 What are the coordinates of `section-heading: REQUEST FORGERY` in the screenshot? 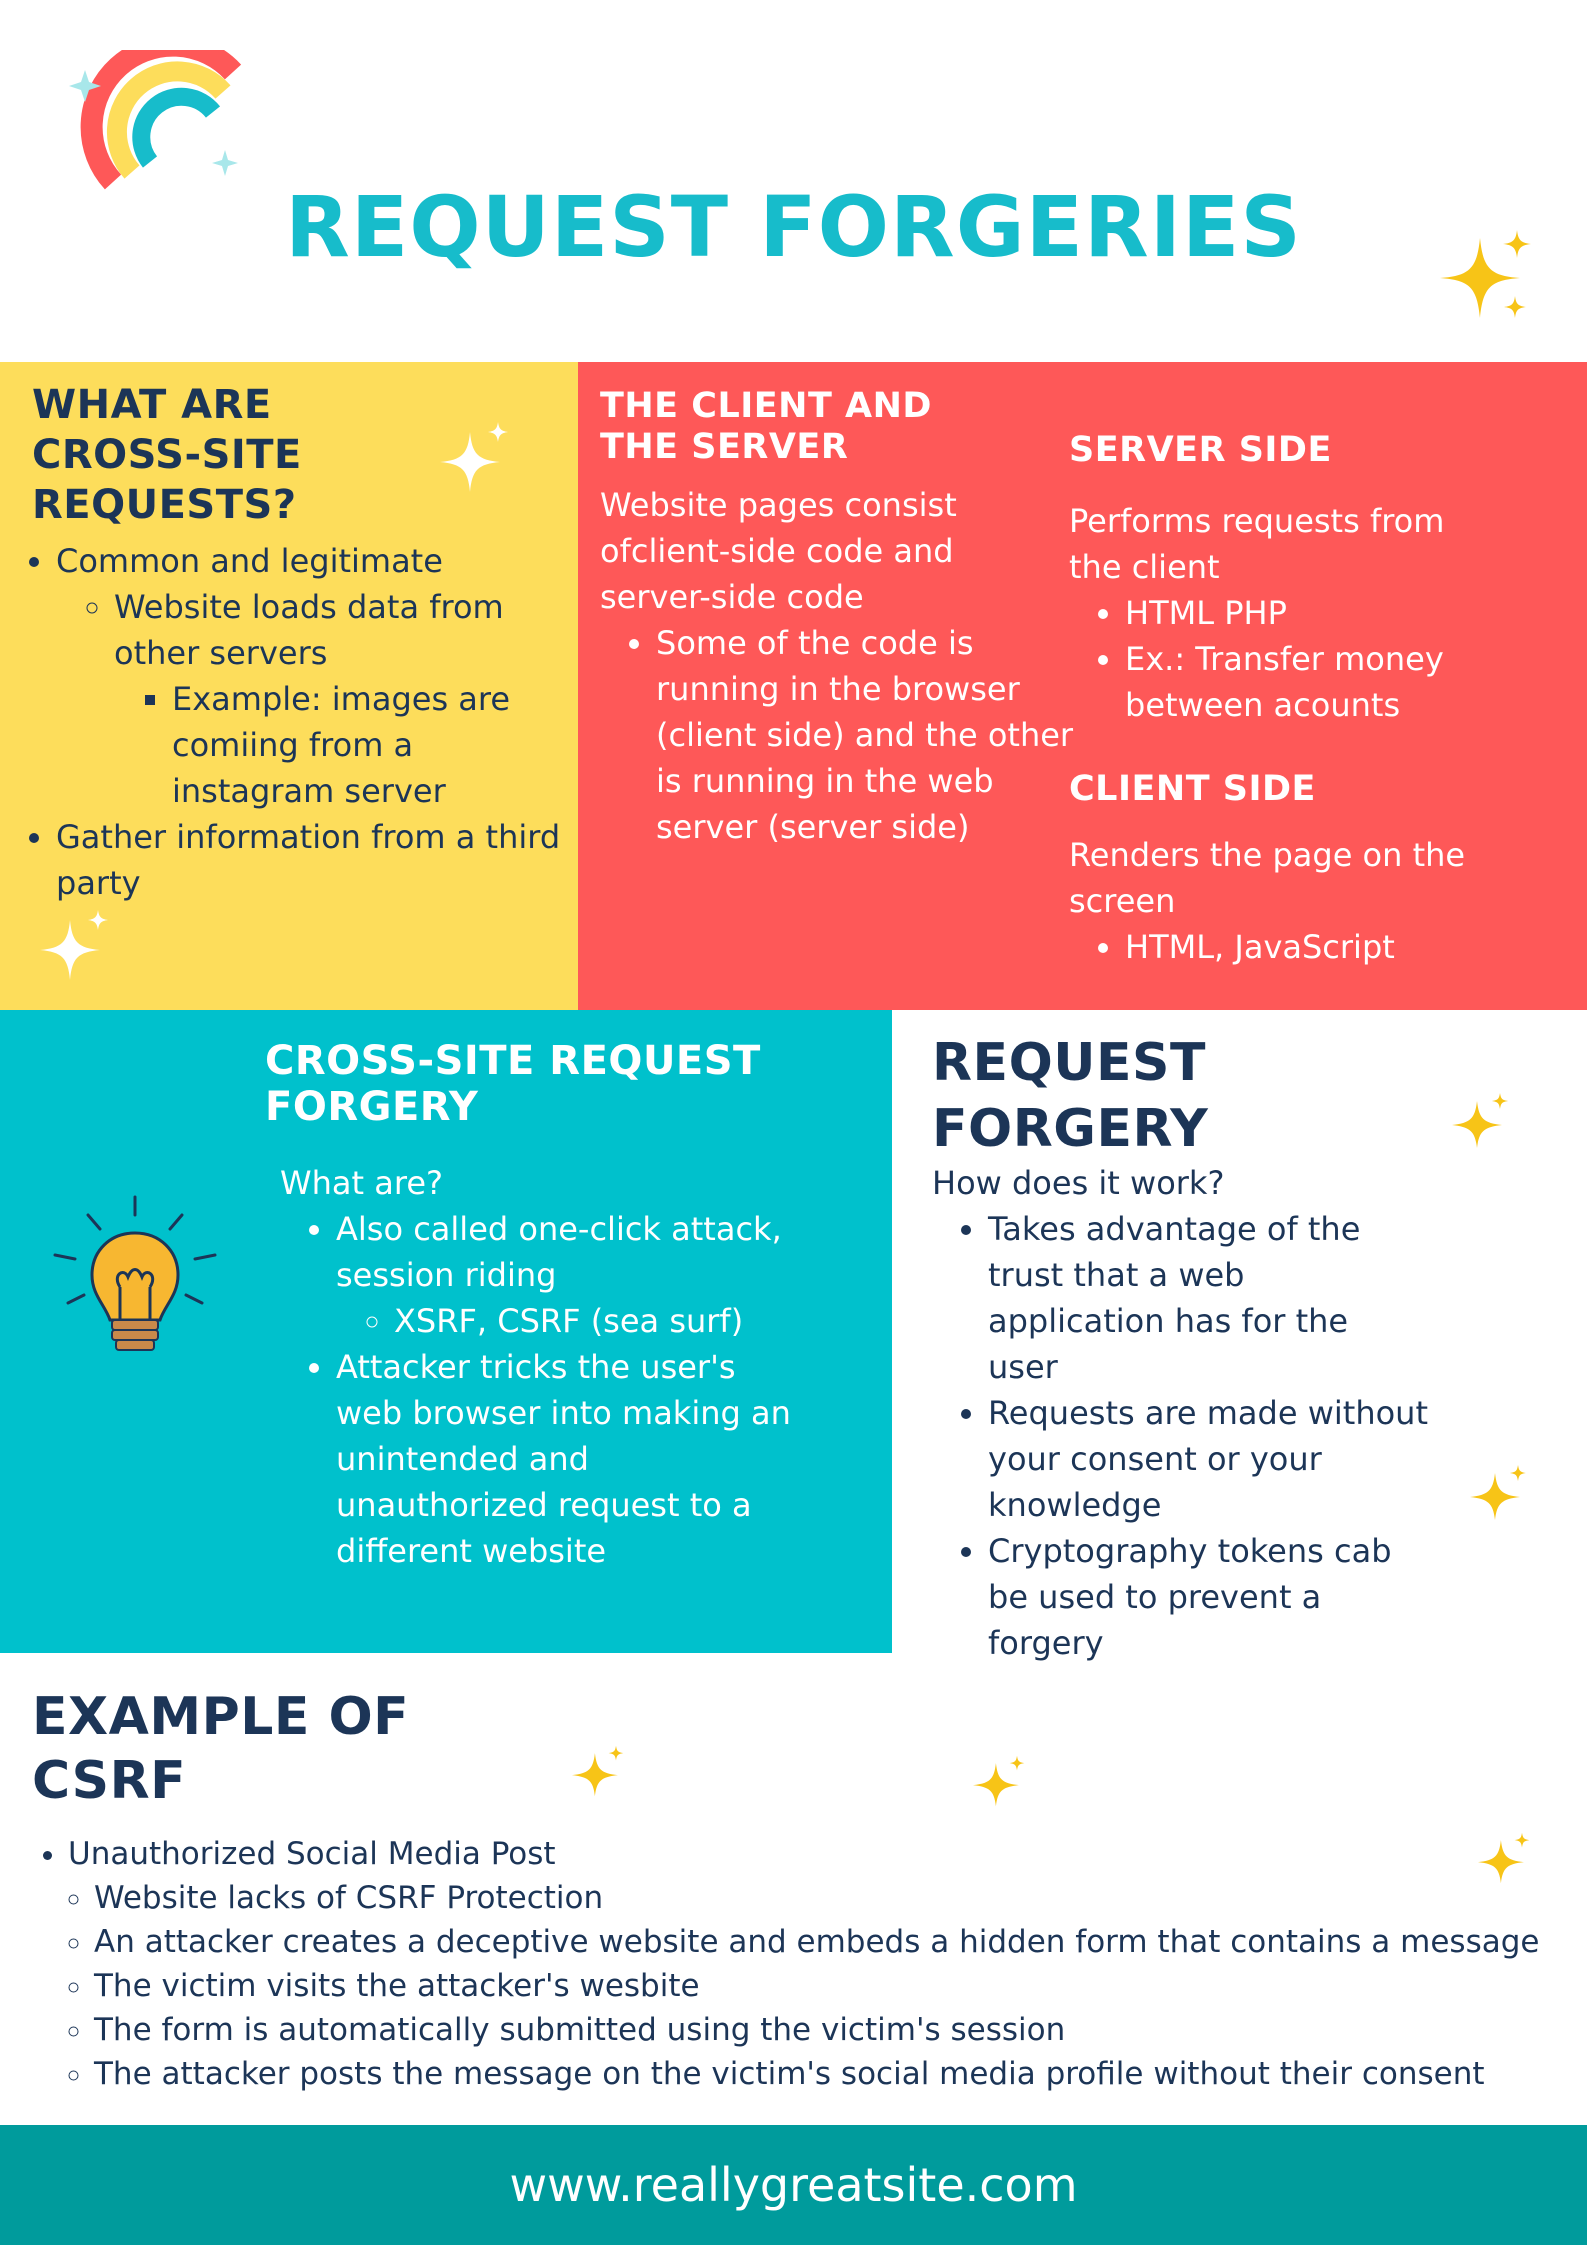 It's located at (1070, 1096).